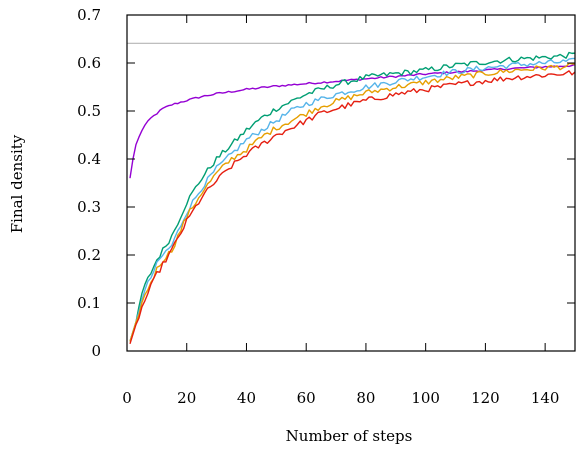  What do you see at coordinates (349, 436) in the screenshot?
I see `x-axis-title: Number of steps` at bounding box center [349, 436].